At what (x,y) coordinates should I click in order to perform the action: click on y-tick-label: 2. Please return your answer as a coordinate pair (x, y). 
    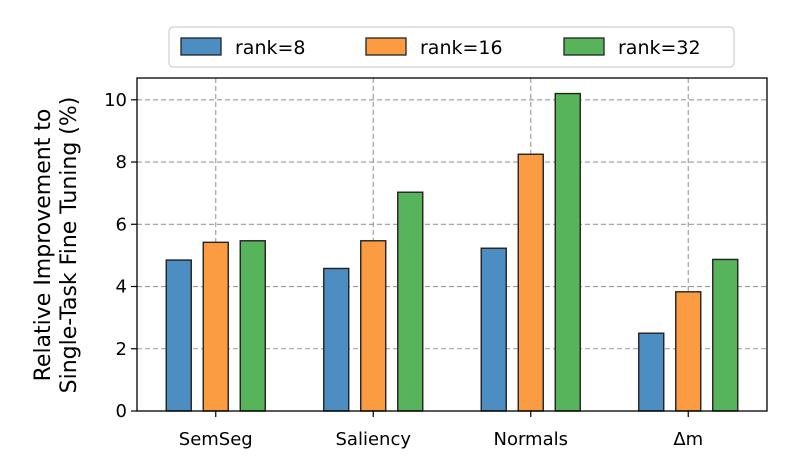
    Looking at the image, I should click on (121, 349).